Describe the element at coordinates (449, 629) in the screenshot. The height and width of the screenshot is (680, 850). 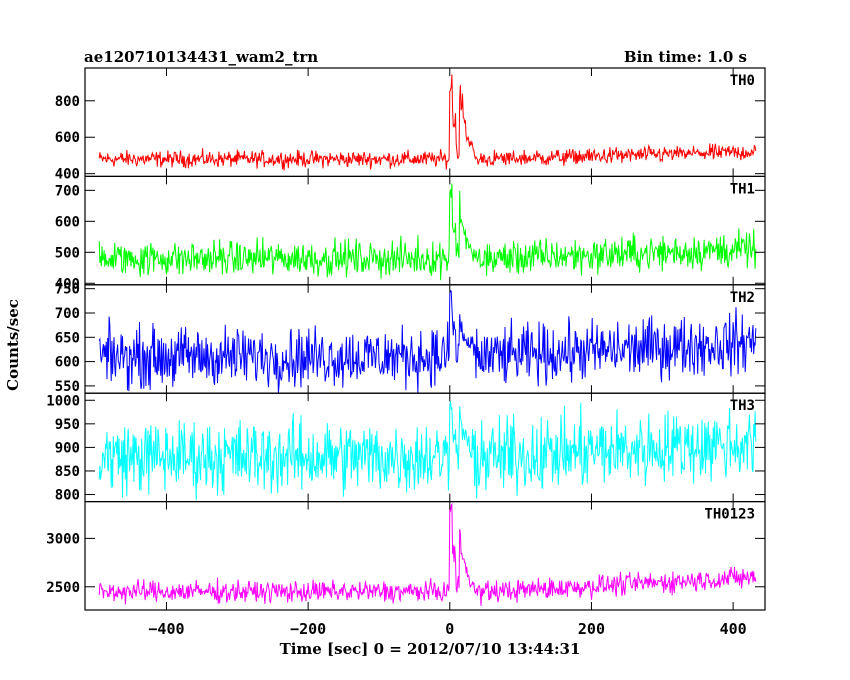
I see `x-tick-label: 0` at that location.